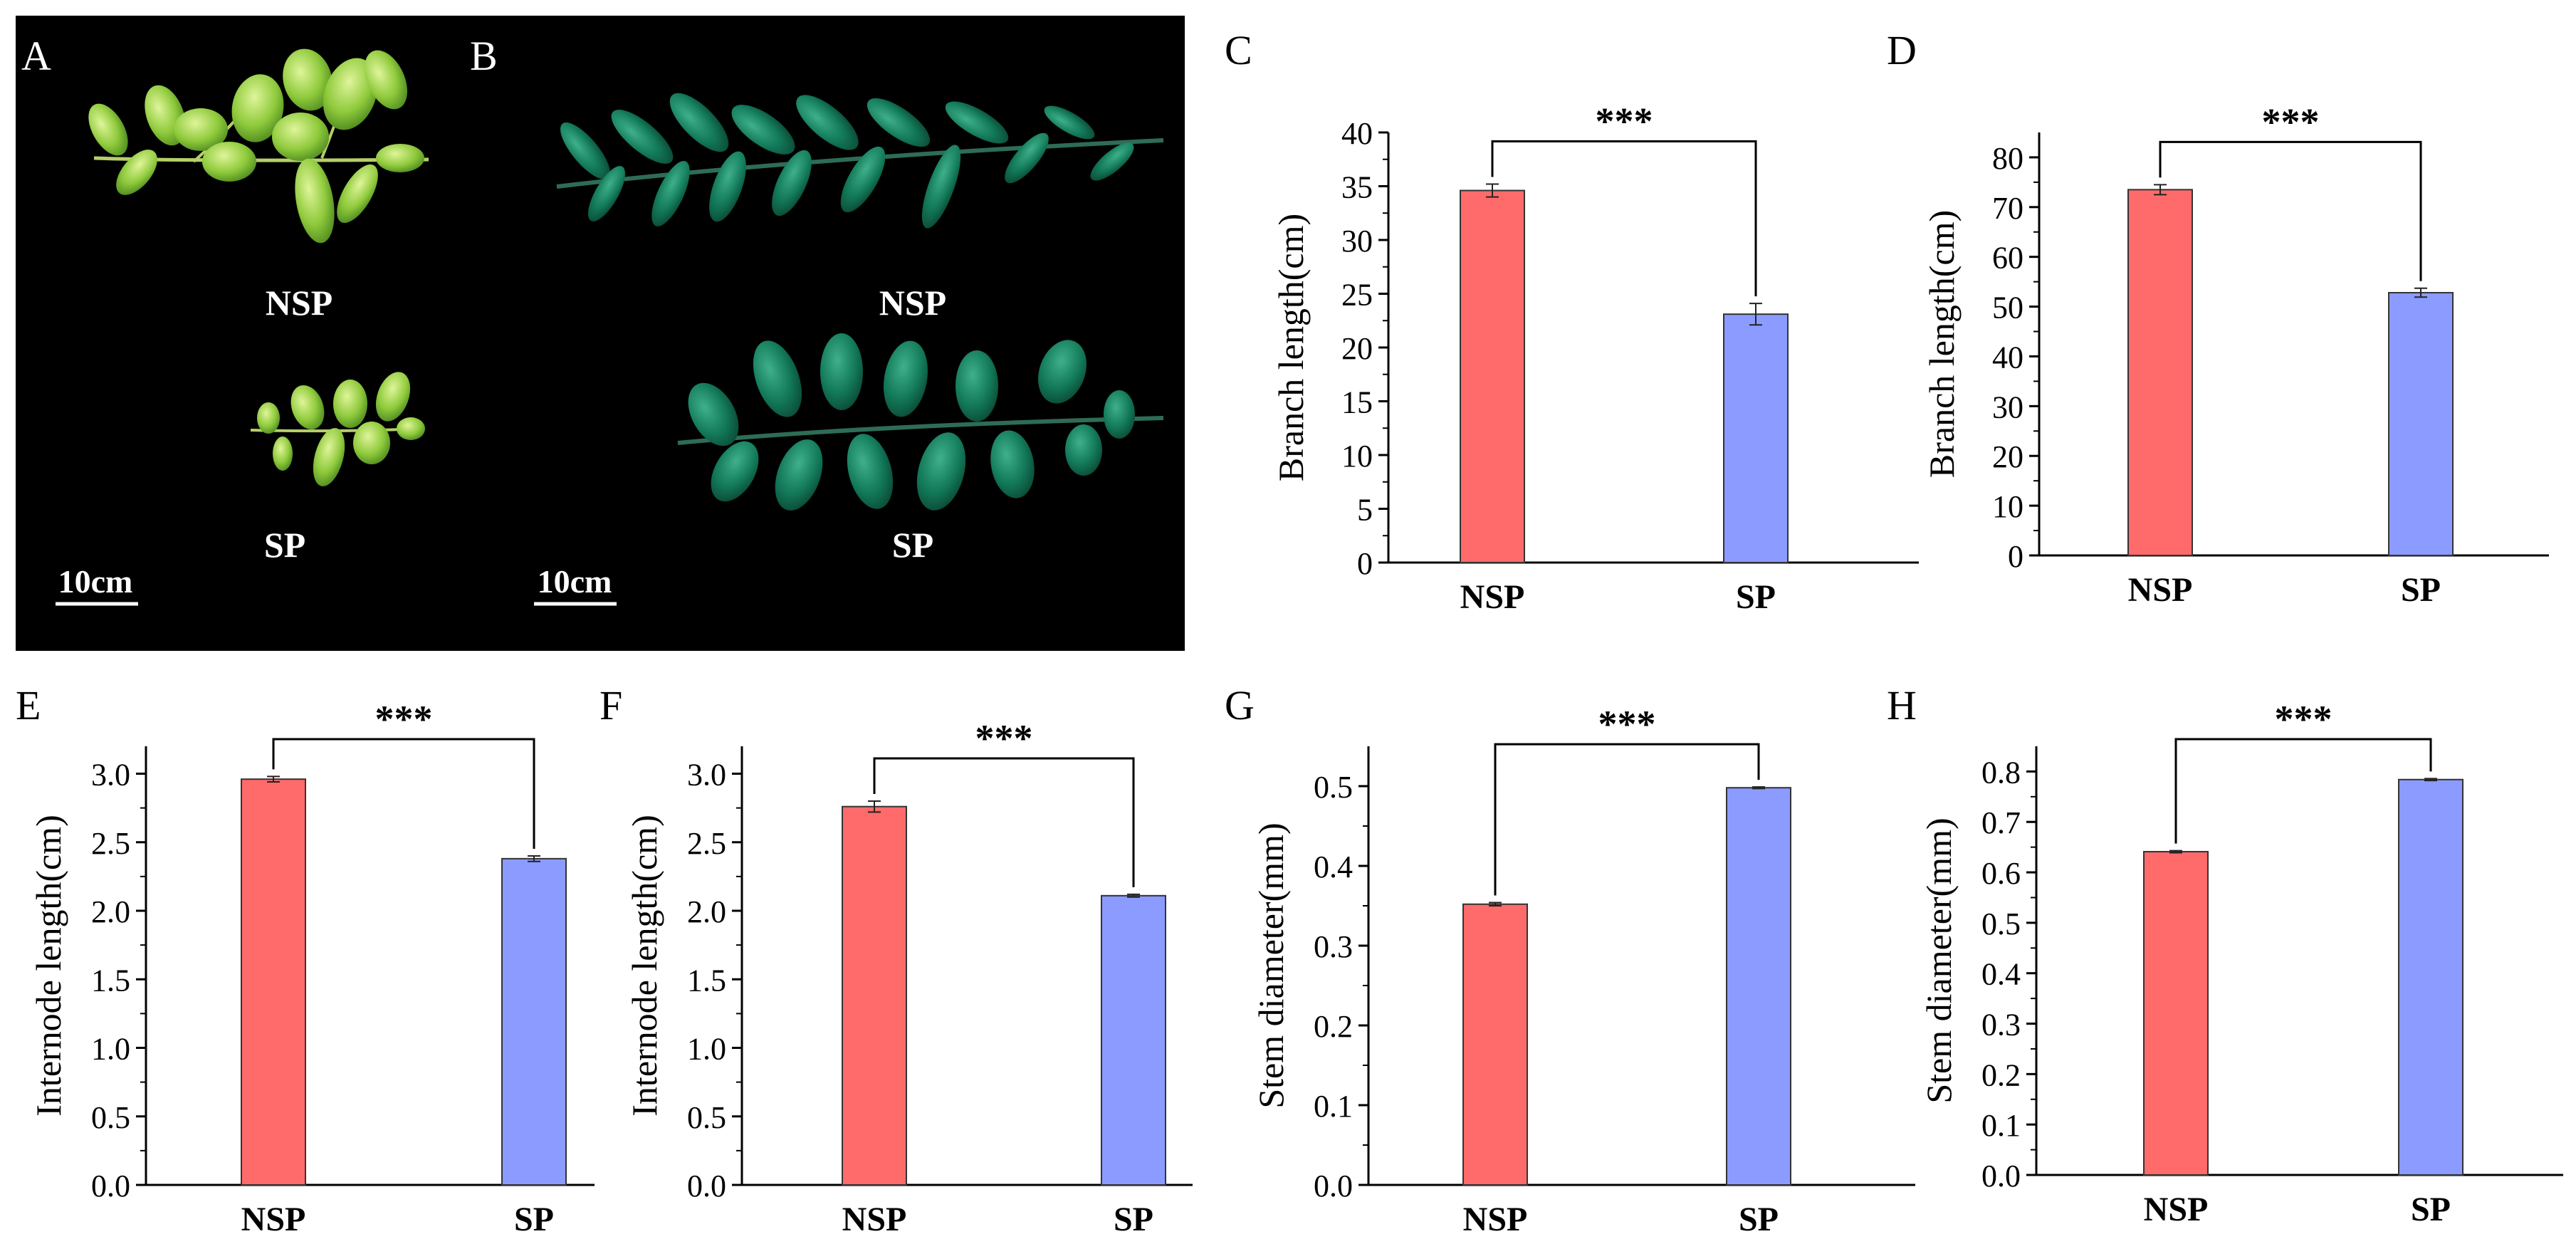 Image resolution: width=2576 pixels, height=1254 pixels. I want to click on panel-letter-f: F, so click(611, 705).